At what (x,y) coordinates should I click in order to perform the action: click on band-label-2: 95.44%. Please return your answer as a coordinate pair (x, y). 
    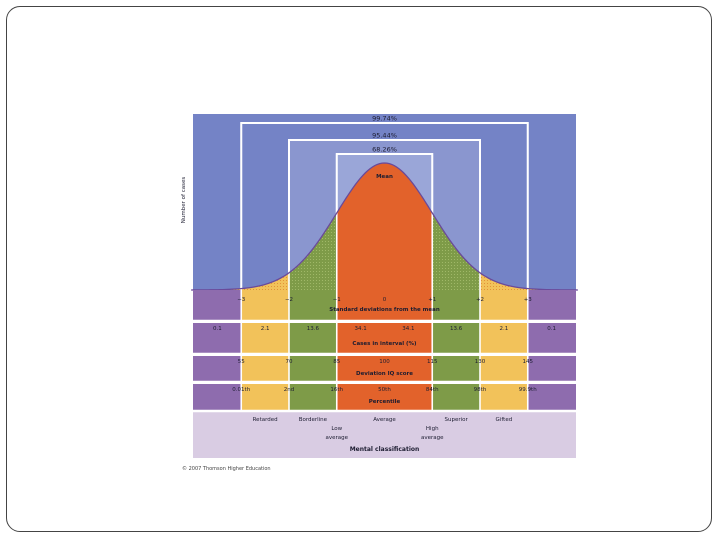
    Looking at the image, I should click on (384, 136).